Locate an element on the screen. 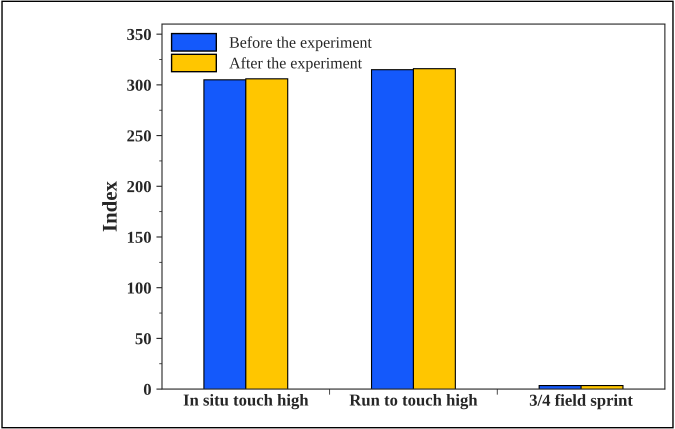 The image size is (675, 429). x-tick-label: 3/4 field sprint is located at coordinates (581, 402).